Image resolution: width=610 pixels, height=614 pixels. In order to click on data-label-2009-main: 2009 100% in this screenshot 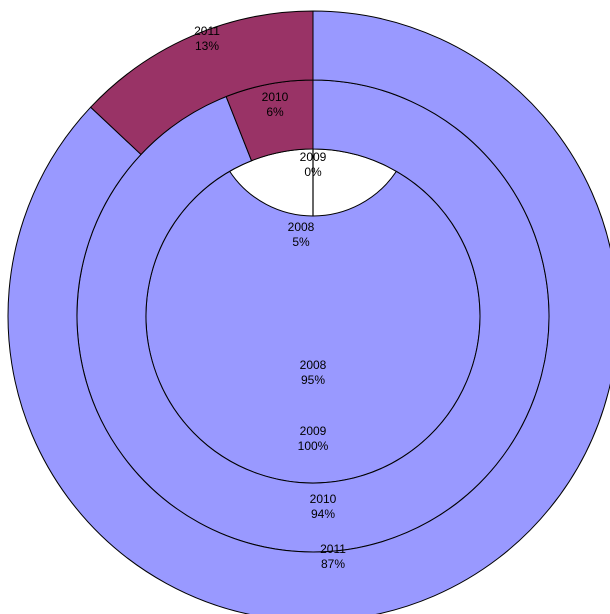, I will do `click(313, 438)`.